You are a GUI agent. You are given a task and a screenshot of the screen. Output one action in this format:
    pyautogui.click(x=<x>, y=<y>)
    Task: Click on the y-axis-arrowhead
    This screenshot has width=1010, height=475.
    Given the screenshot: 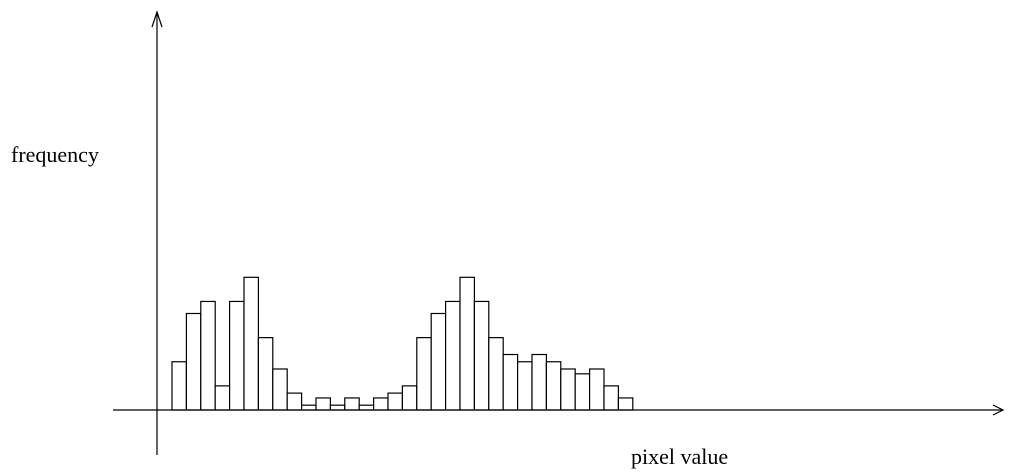 What is the action you would take?
    pyautogui.click(x=157, y=19)
    